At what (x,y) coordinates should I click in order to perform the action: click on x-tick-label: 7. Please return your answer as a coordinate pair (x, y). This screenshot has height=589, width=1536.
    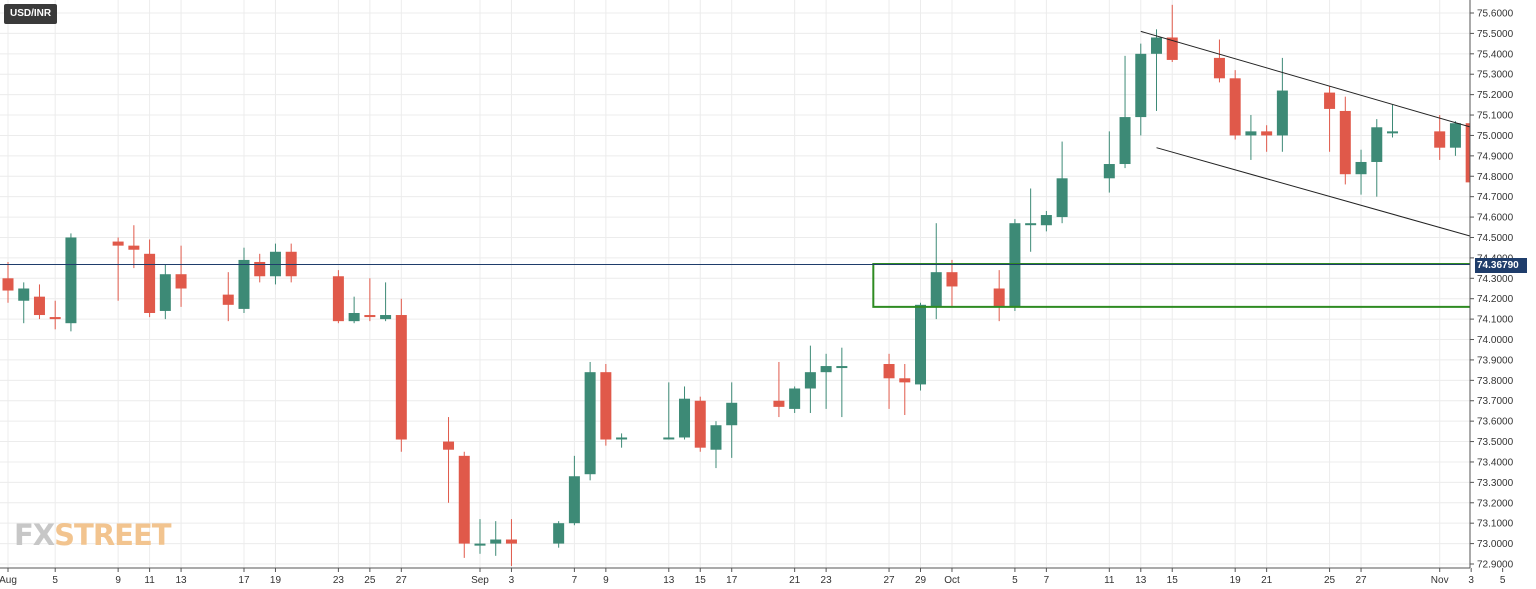
    Looking at the image, I should click on (1047, 580).